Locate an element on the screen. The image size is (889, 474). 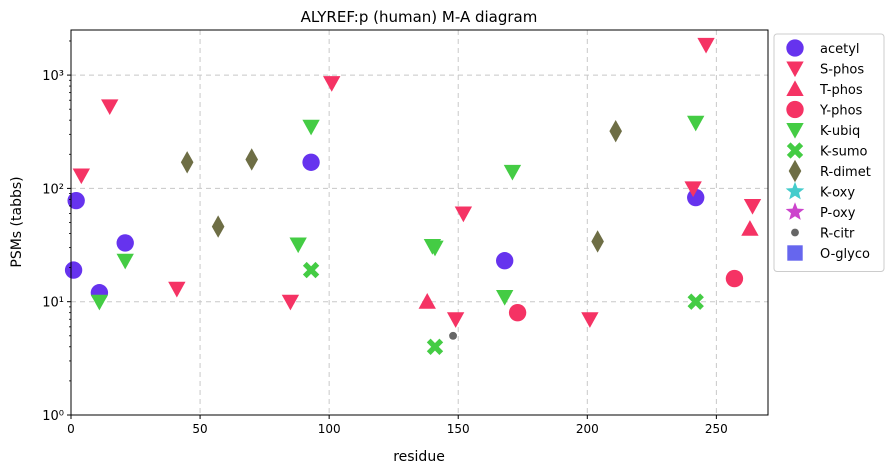
y-tick-label-3: 10³ is located at coordinates (53, 76).